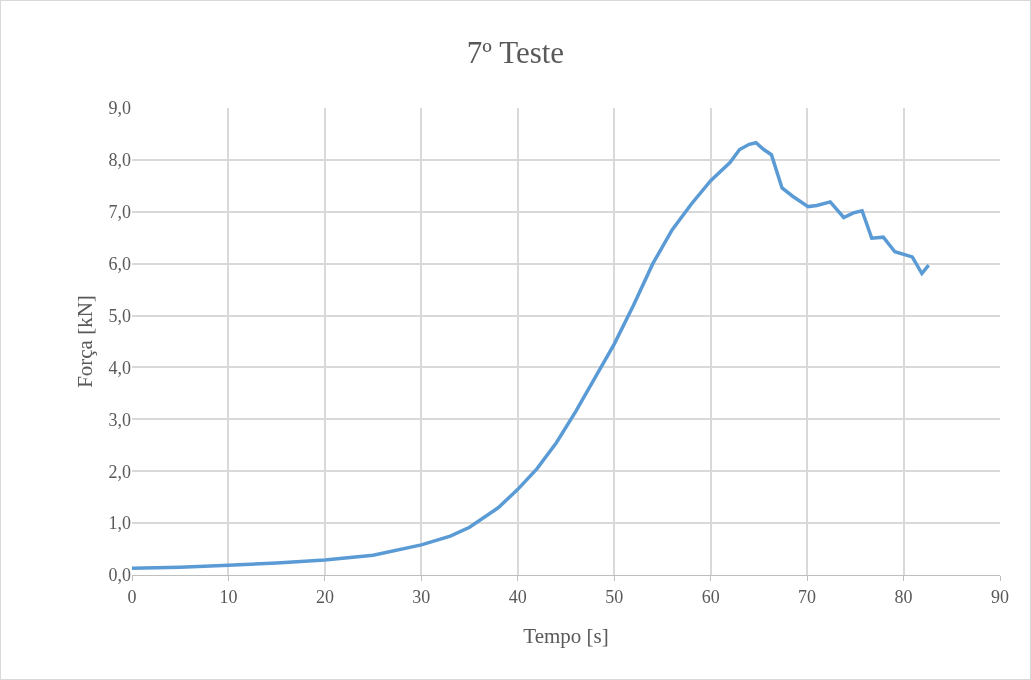 The width and height of the screenshot is (1031, 680). What do you see at coordinates (517, 596) in the screenshot?
I see `x-tick-label: 40` at bounding box center [517, 596].